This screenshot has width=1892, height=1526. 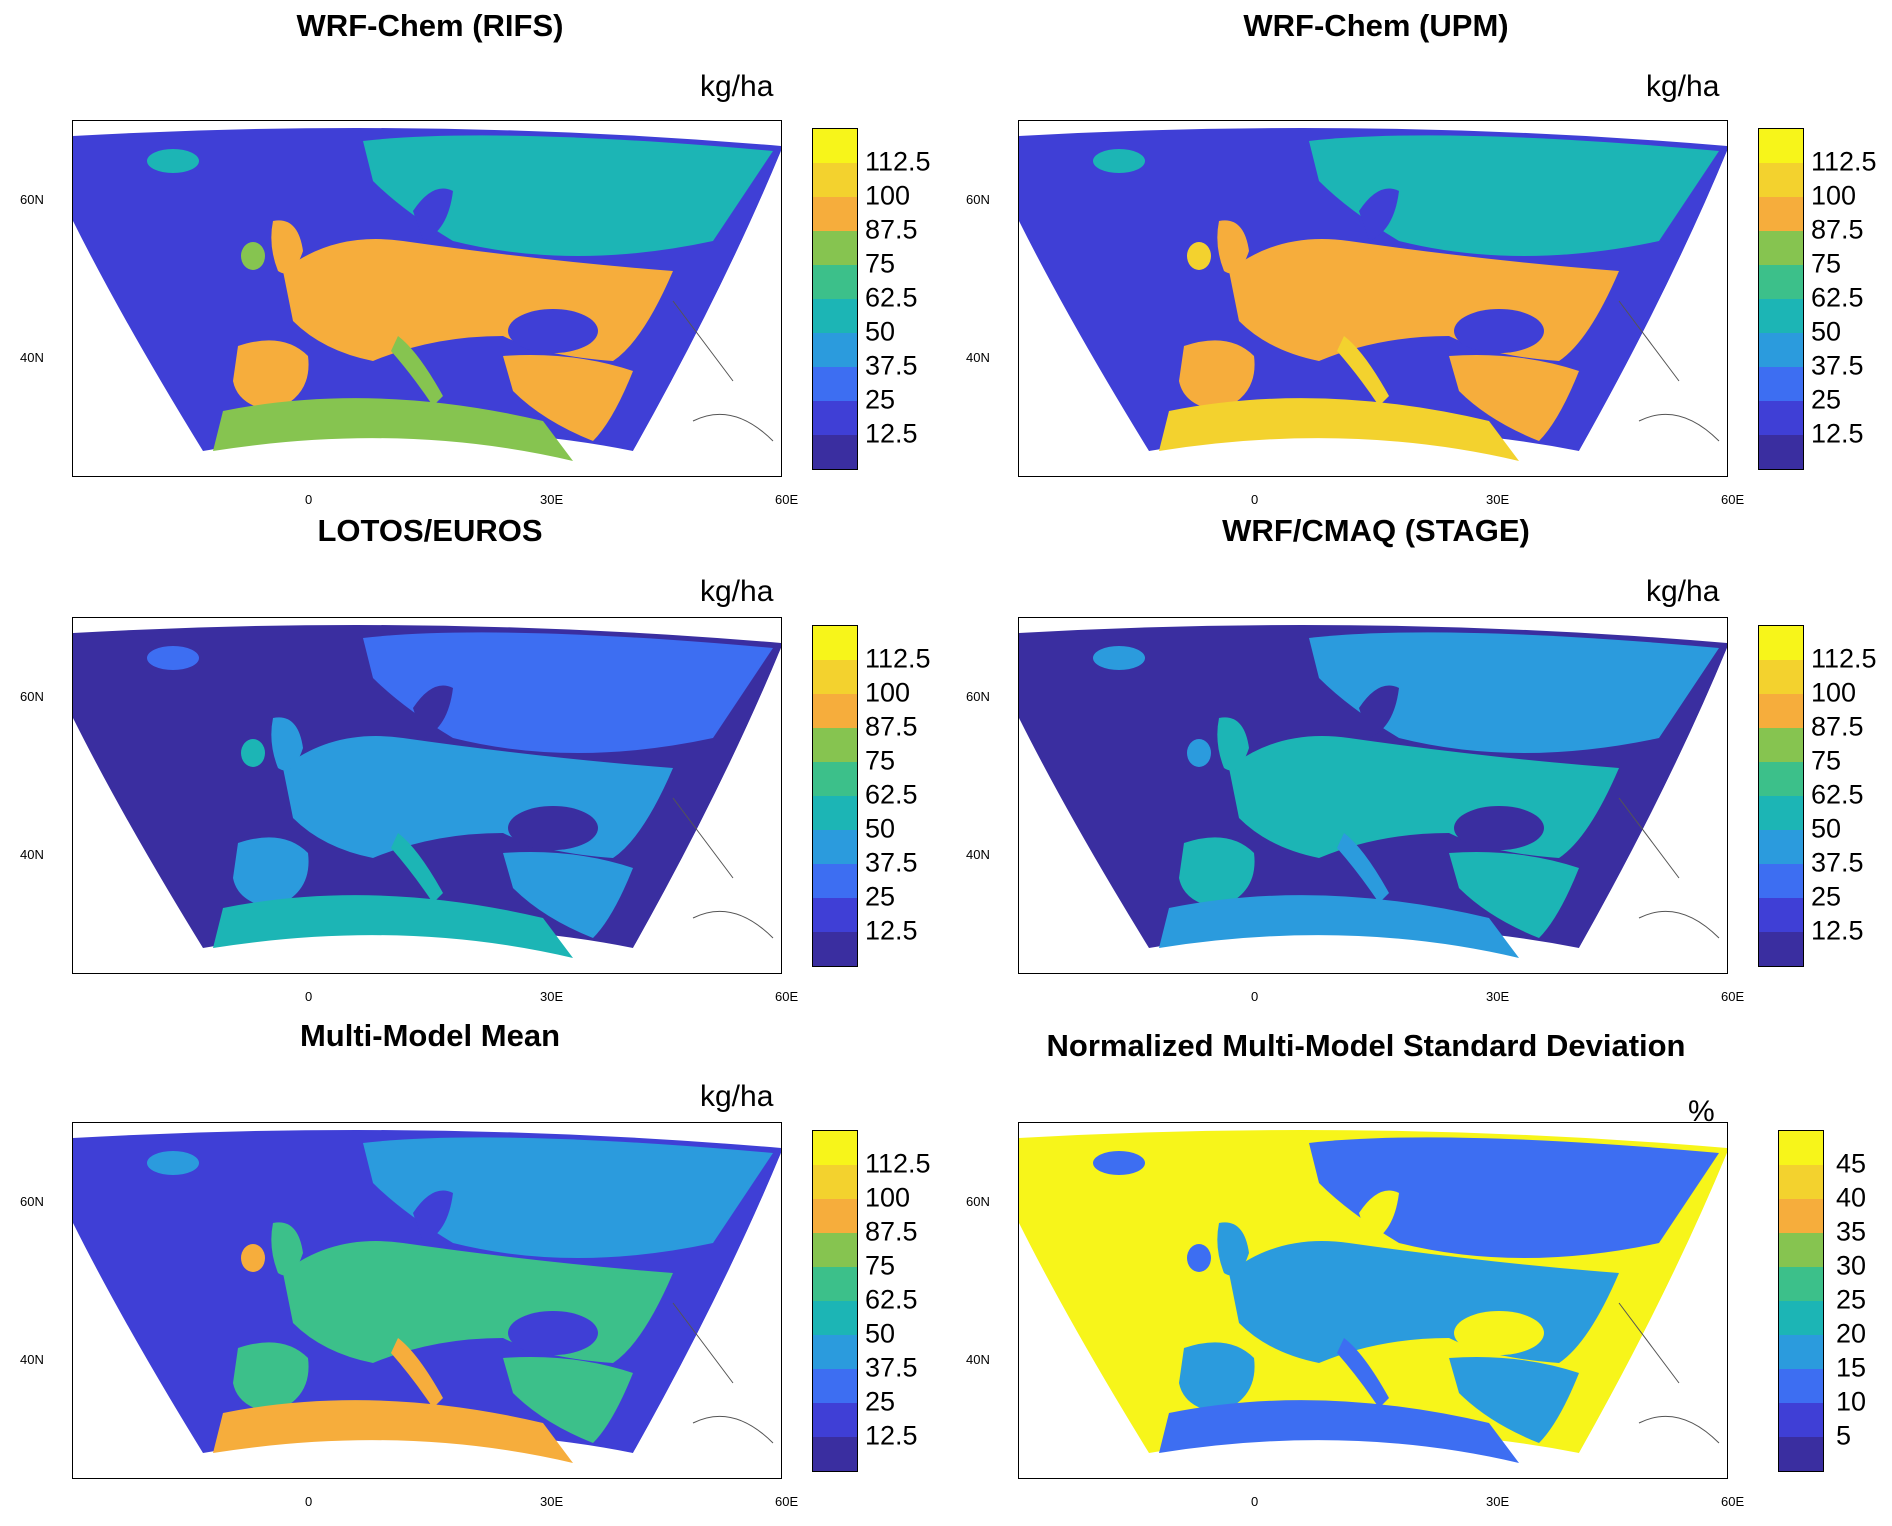 I want to click on baltic-sea, so click(x=1379, y=711).